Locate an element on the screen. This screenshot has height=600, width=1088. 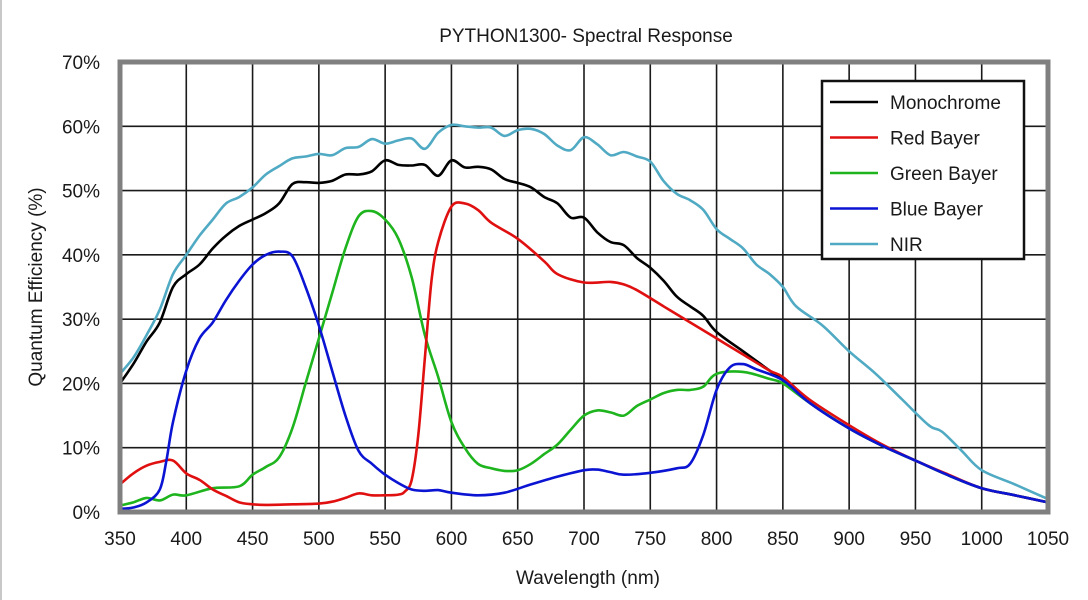
y-tick-label: 40% is located at coordinates (81, 256).